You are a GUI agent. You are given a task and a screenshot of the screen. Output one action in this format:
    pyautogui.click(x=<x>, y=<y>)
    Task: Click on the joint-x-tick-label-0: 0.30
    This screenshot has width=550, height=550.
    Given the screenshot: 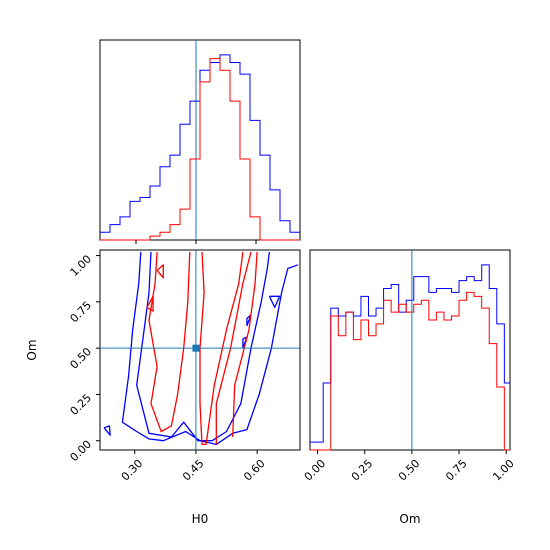 What is the action you would take?
    pyautogui.click(x=132, y=470)
    